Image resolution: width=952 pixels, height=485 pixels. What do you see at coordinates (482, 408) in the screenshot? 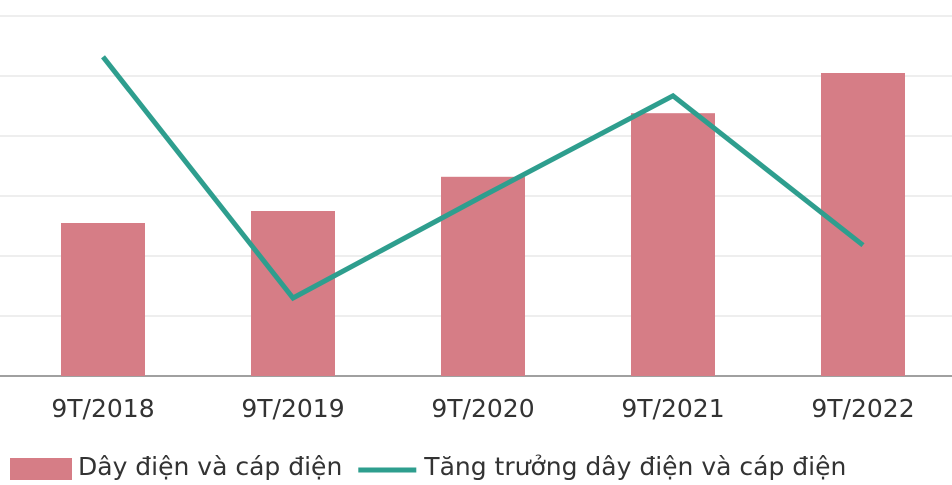
I see `x-tick-label: 9T/2020` at bounding box center [482, 408].